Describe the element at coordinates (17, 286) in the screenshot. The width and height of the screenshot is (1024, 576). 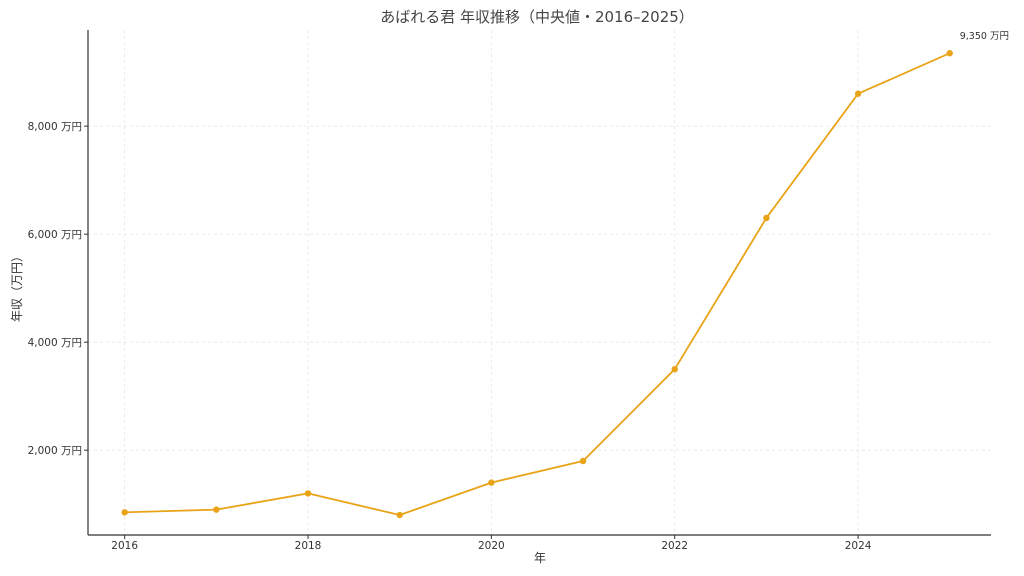
I see `y-axis-label: 年収（万円）` at that location.